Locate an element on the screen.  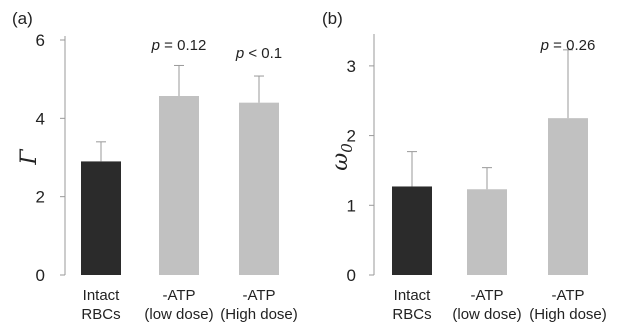
y-tick-label: 4 is located at coordinates (40, 118).